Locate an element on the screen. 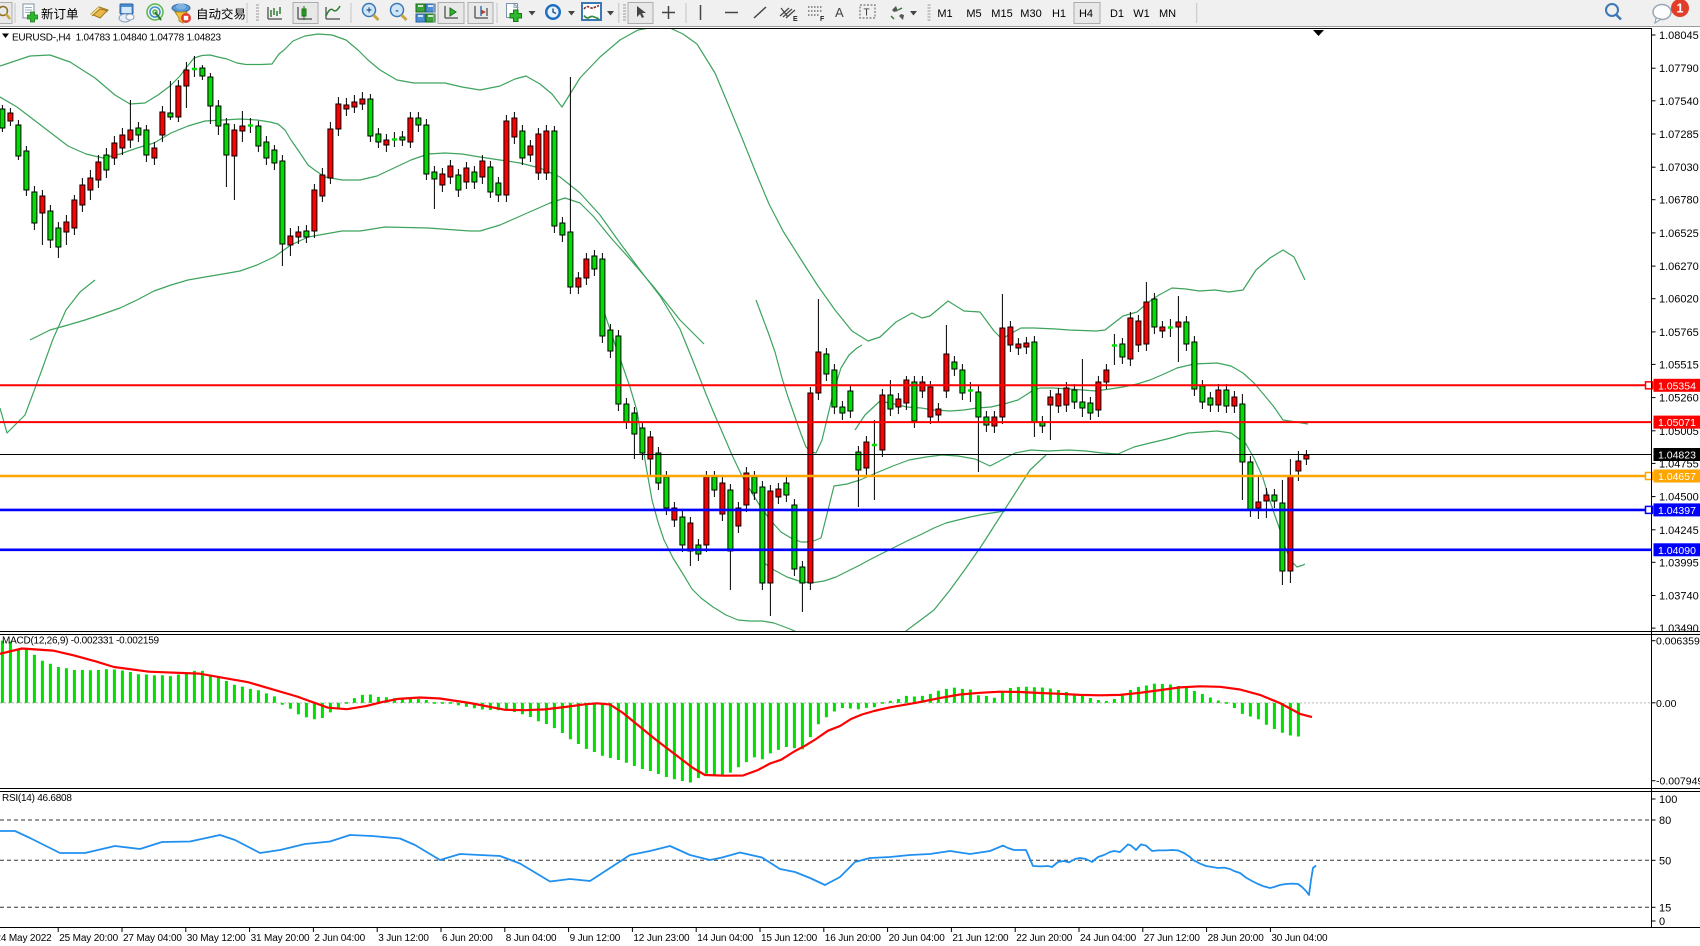 Image resolution: width=1700 pixels, height=946 pixels. svg-text: M30 is located at coordinates (1030, 14).